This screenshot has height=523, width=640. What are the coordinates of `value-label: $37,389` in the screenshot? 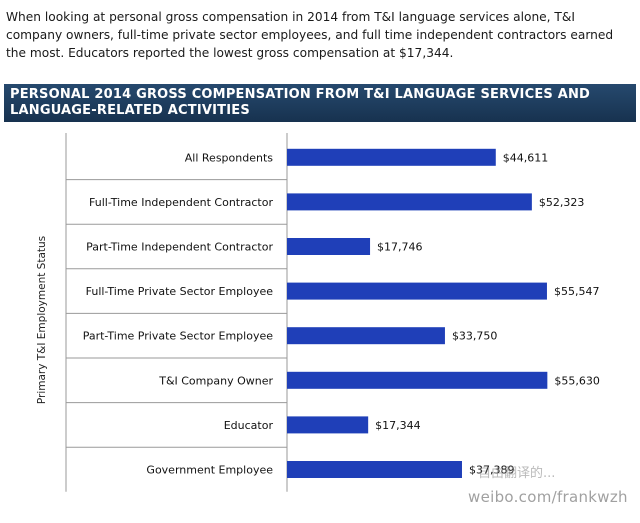 It's located at (492, 470).